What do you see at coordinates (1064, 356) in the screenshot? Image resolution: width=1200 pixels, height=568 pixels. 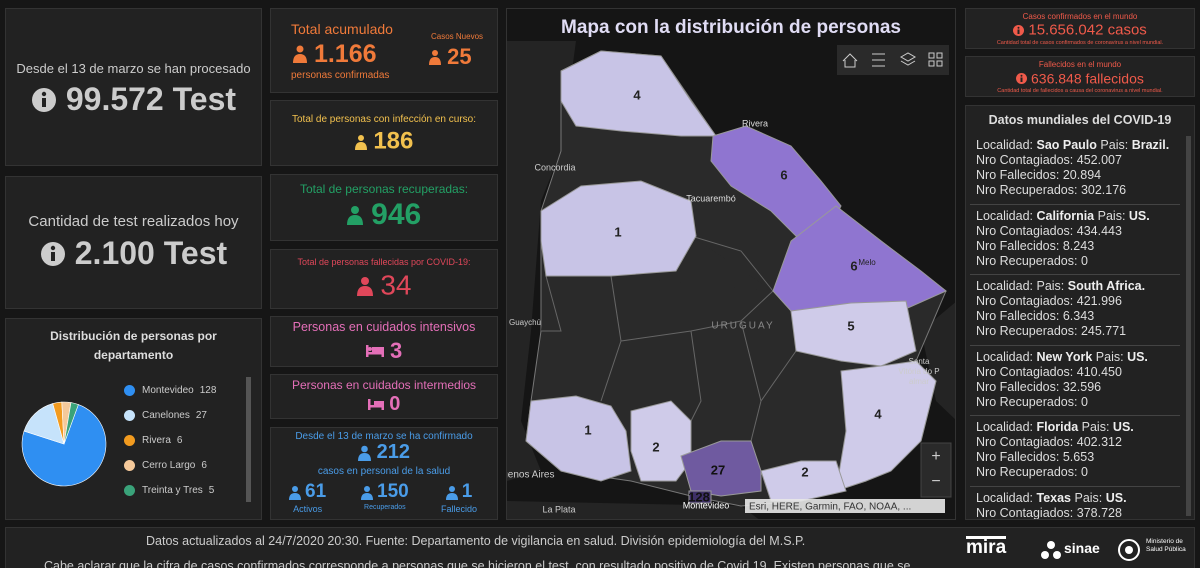 I see `locality: New York` at bounding box center [1064, 356].